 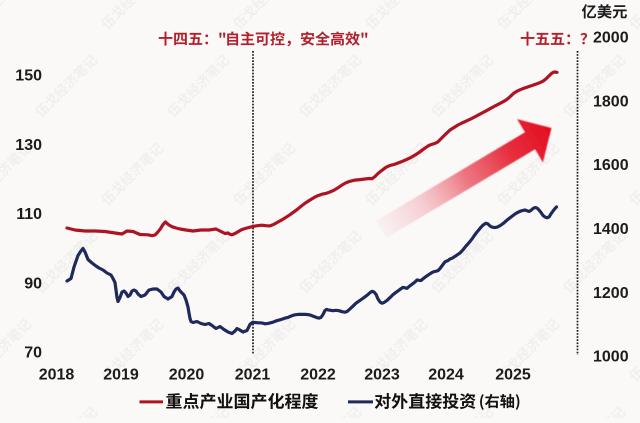 What do you see at coordinates (446, 374) in the screenshot?
I see `svg-text: 2024` at bounding box center [446, 374].